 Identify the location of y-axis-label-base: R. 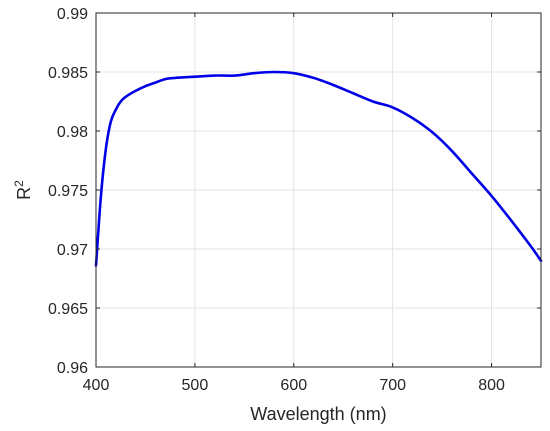
(24, 193).